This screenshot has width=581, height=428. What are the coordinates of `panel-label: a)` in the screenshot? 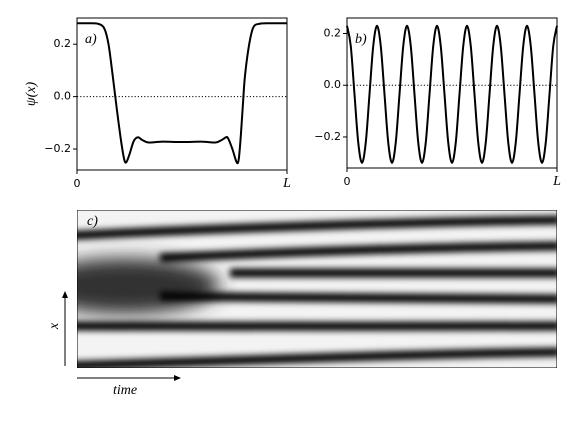 It's located at (91, 39).